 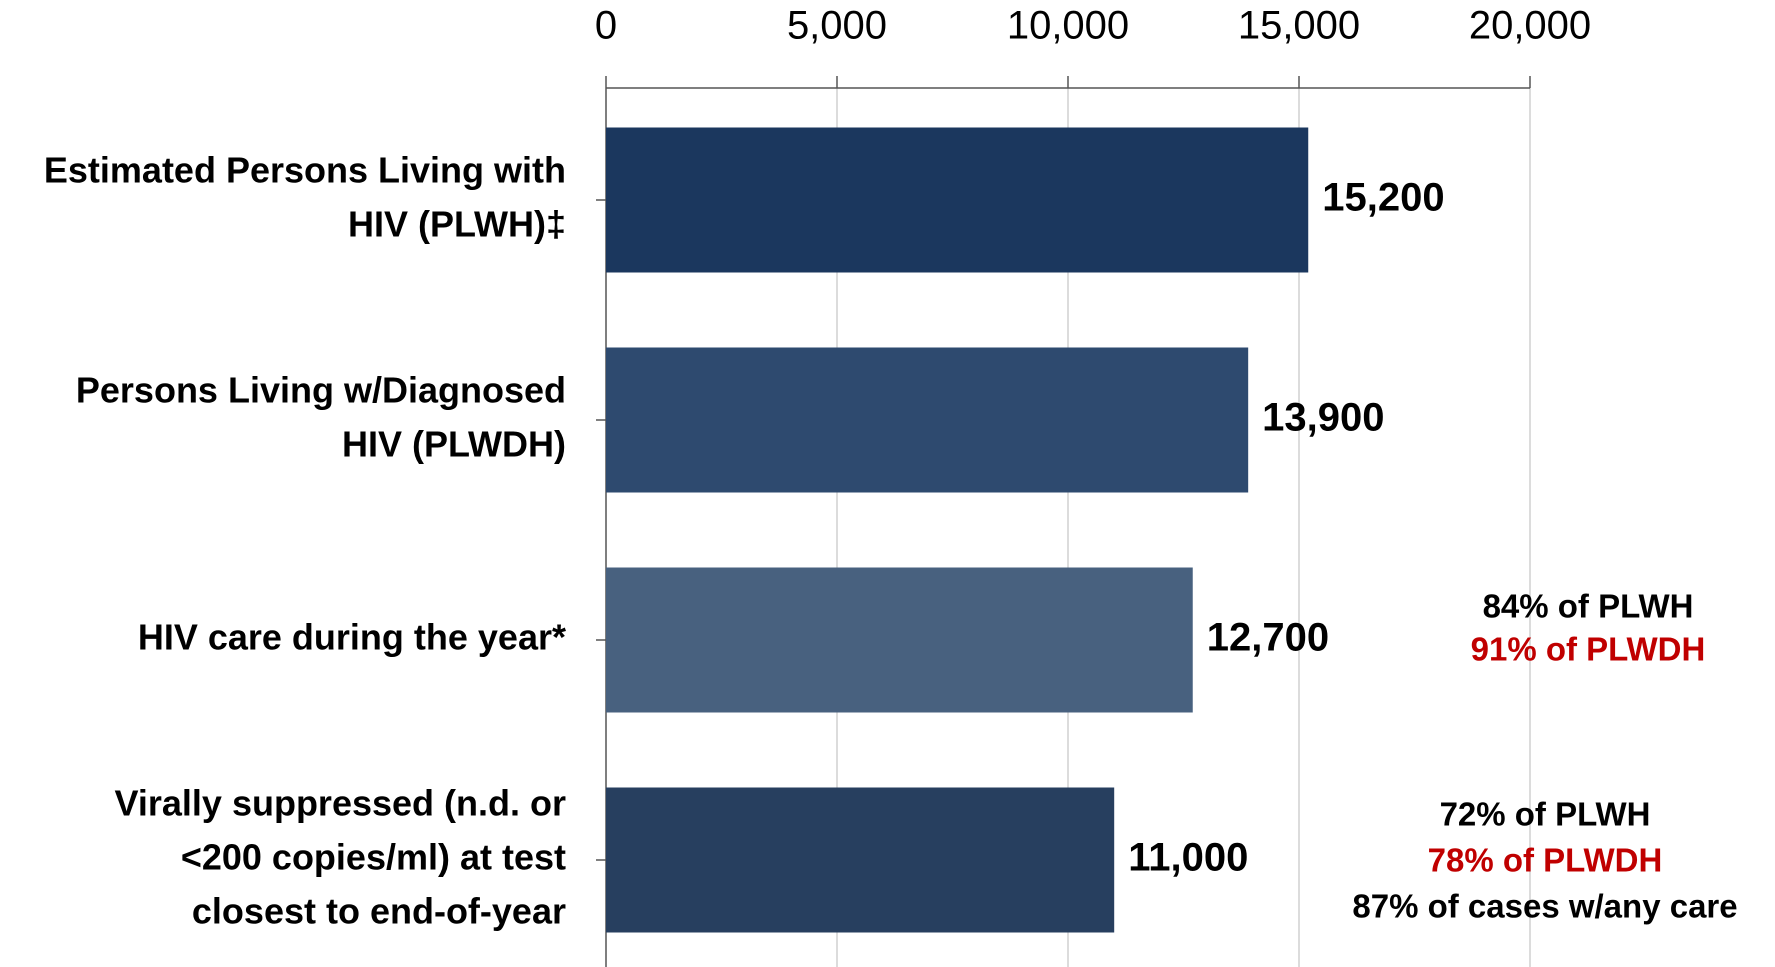 What do you see at coordinates (352, 637) in the screenshot?
I see `y-tick-label: HIV care during the year*` at bounding box center [352, 637].